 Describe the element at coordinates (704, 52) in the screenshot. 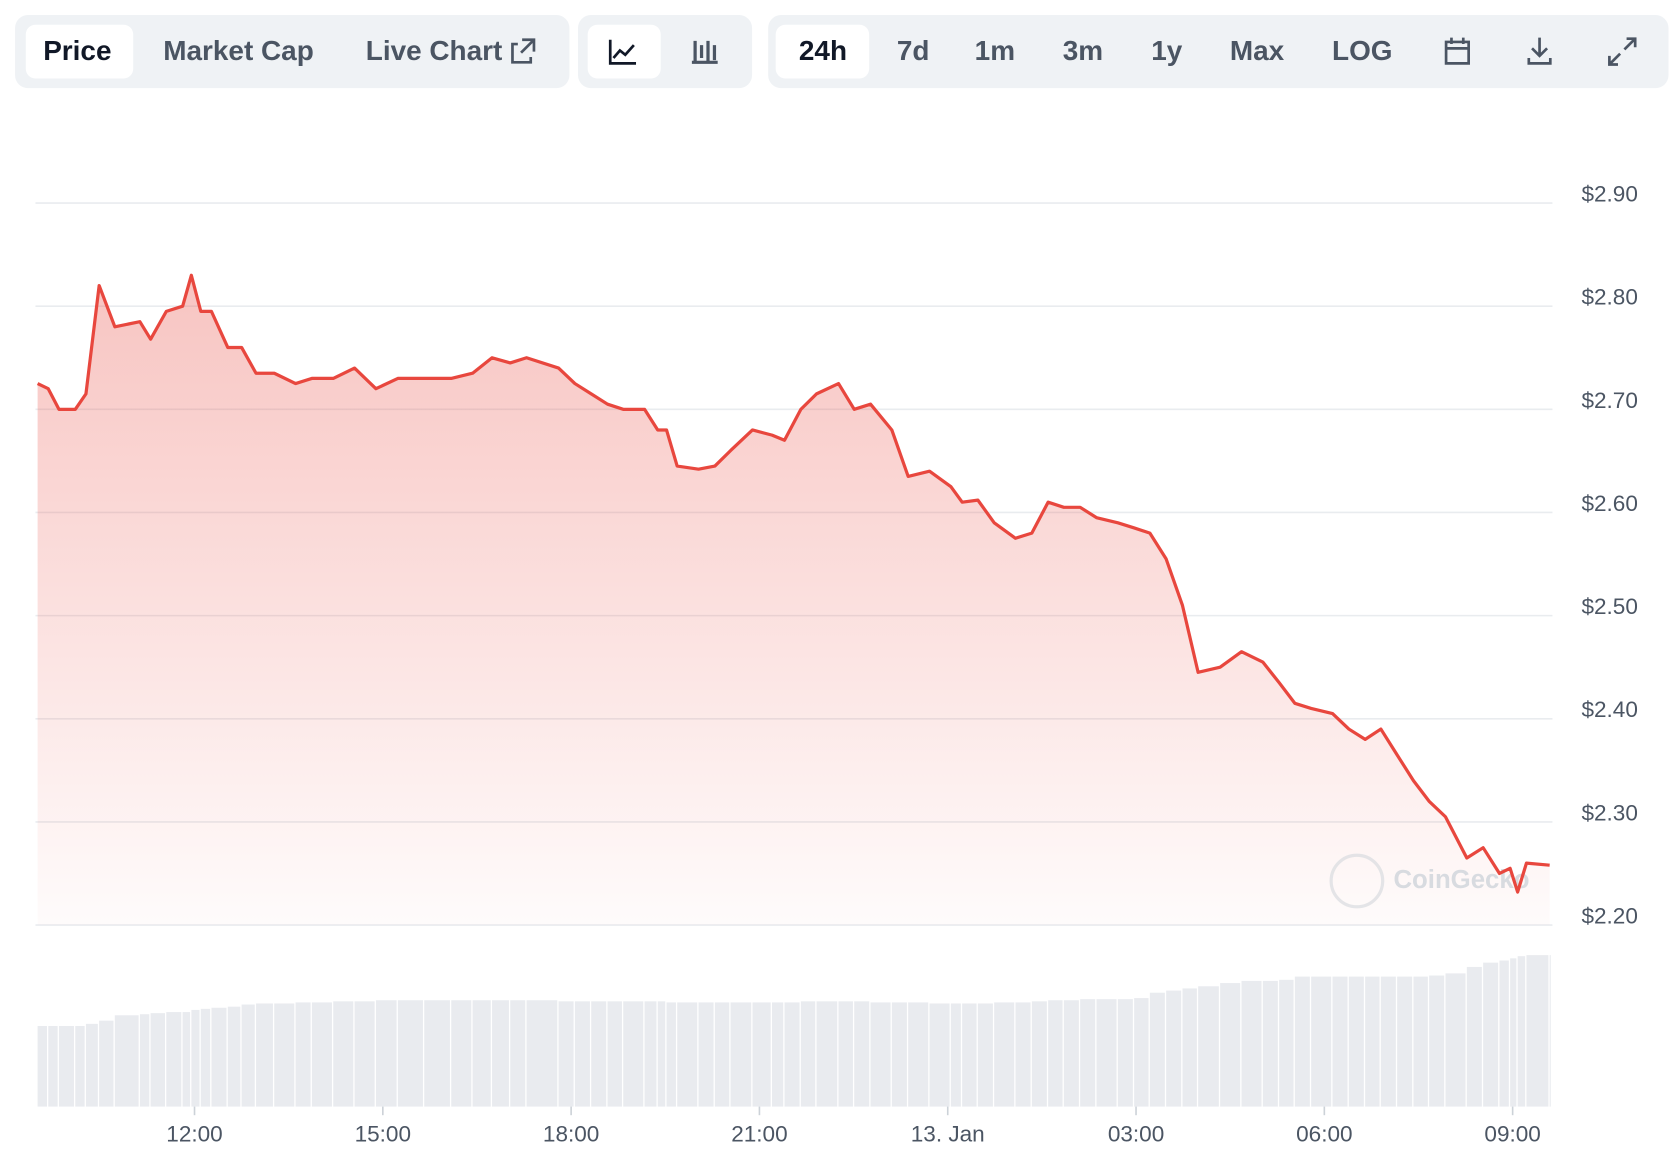

I see `candle-icon` at that location.